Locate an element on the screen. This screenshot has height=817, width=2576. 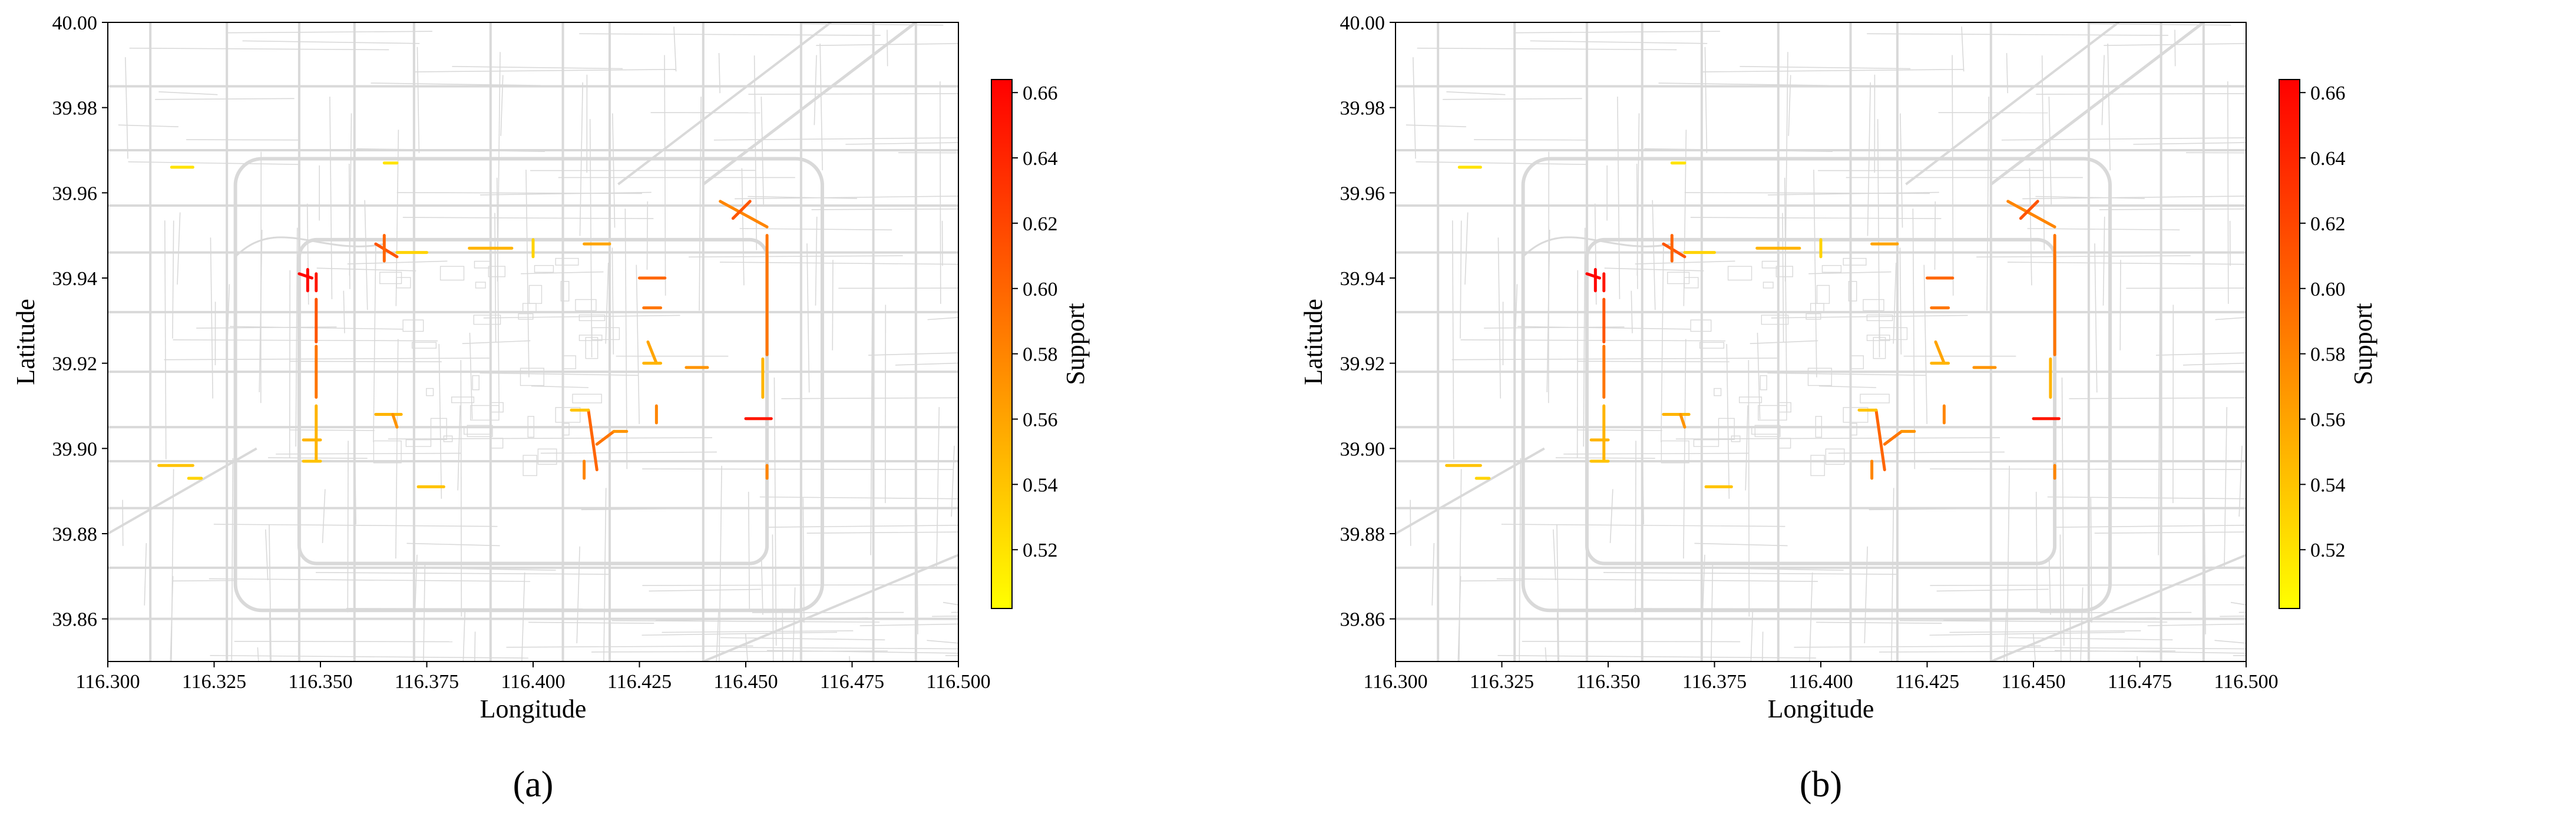
panel-caption: (b) is located at coordinates (1821, 785).